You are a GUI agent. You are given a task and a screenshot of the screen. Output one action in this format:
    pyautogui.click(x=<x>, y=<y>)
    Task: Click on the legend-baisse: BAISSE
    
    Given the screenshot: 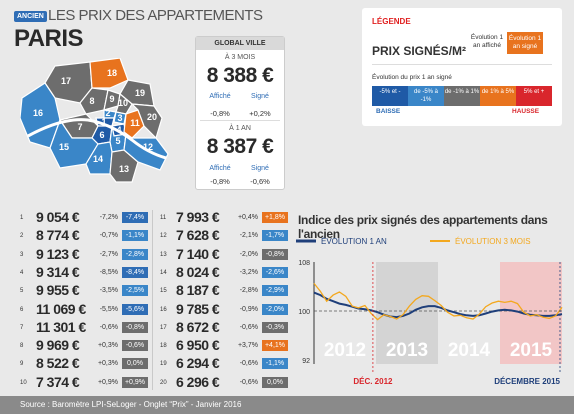 What is the action you would take?
    pyautogui.click(x=388, y=111)
    